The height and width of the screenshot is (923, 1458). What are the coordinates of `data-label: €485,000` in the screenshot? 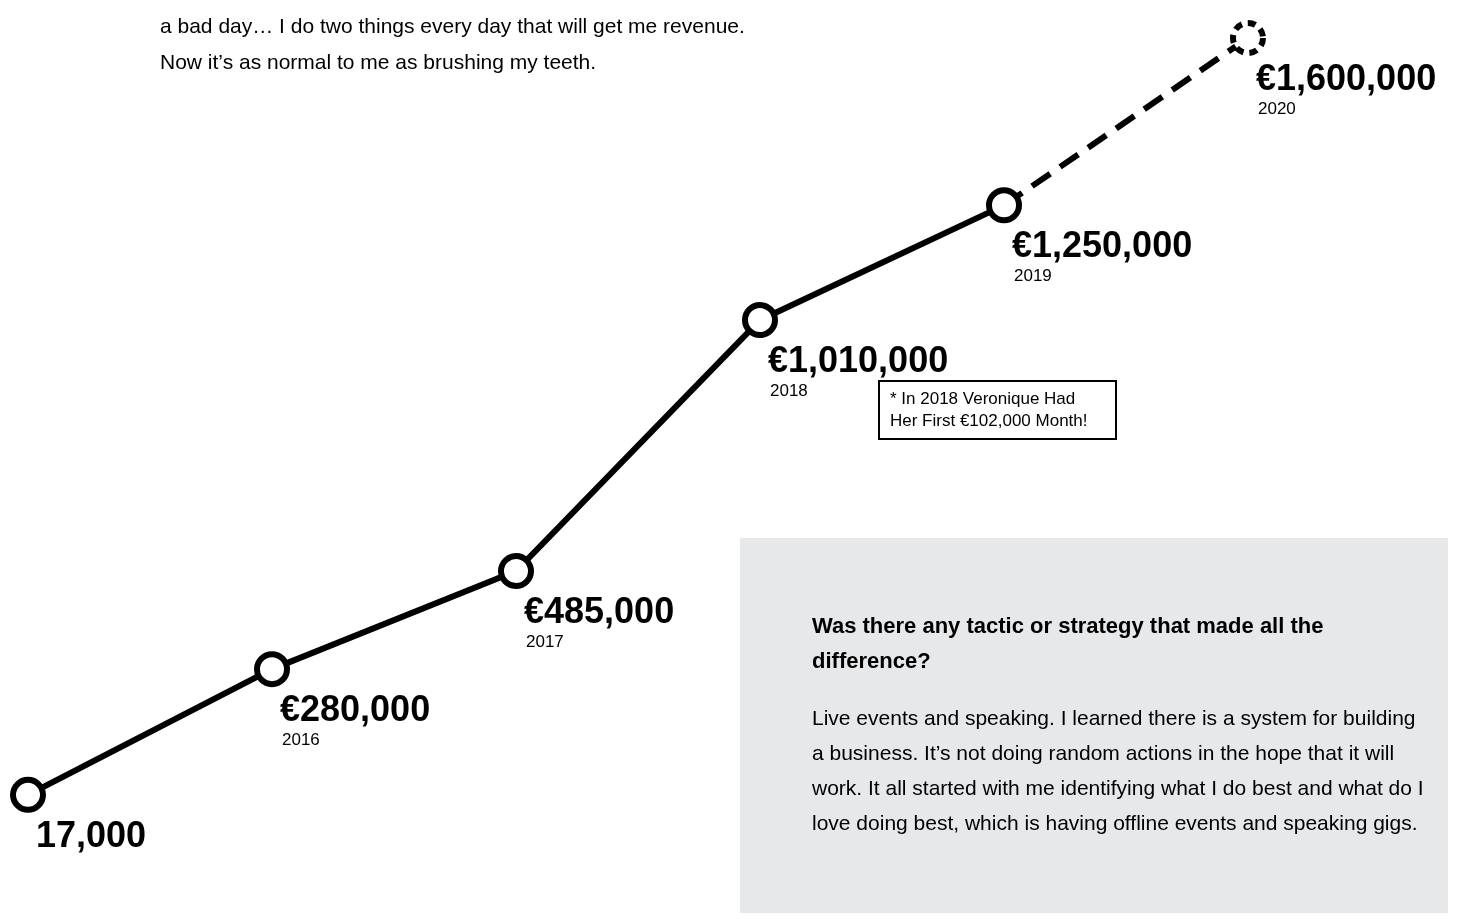 It's located at (599, 611).